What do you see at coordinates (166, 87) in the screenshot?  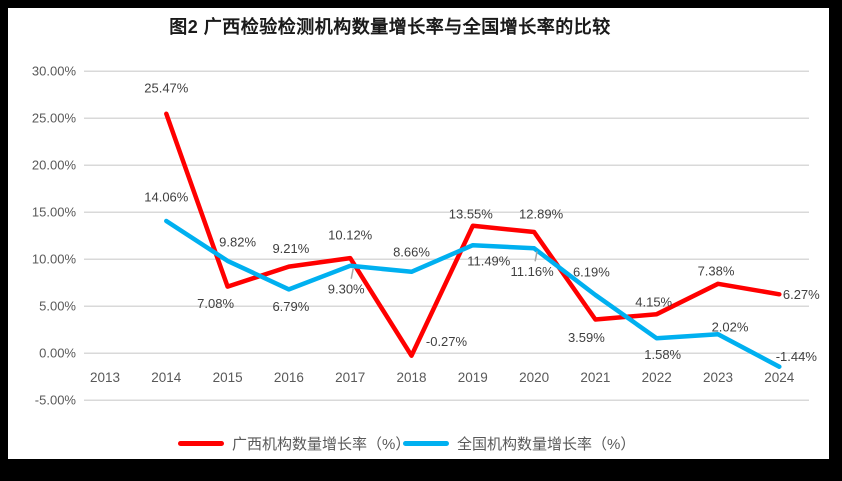 I see `data-label: 25.47%` at bounding box center [166, 87].